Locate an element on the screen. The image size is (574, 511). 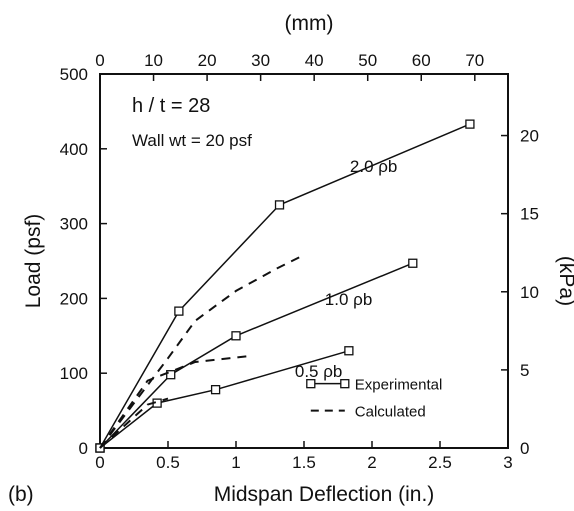
y-tick-label: 100 is located at coordinates (74, 373).